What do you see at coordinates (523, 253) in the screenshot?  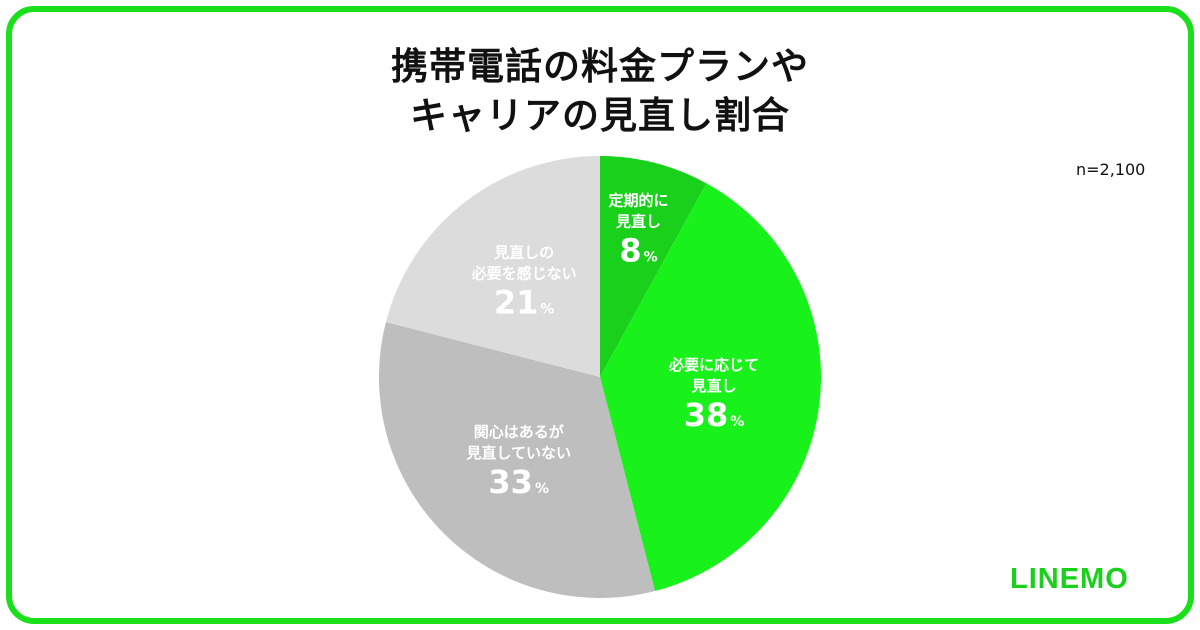 I see `pie-slice-4-label-line-1: 見直しの` at bounding box center [523, 253].